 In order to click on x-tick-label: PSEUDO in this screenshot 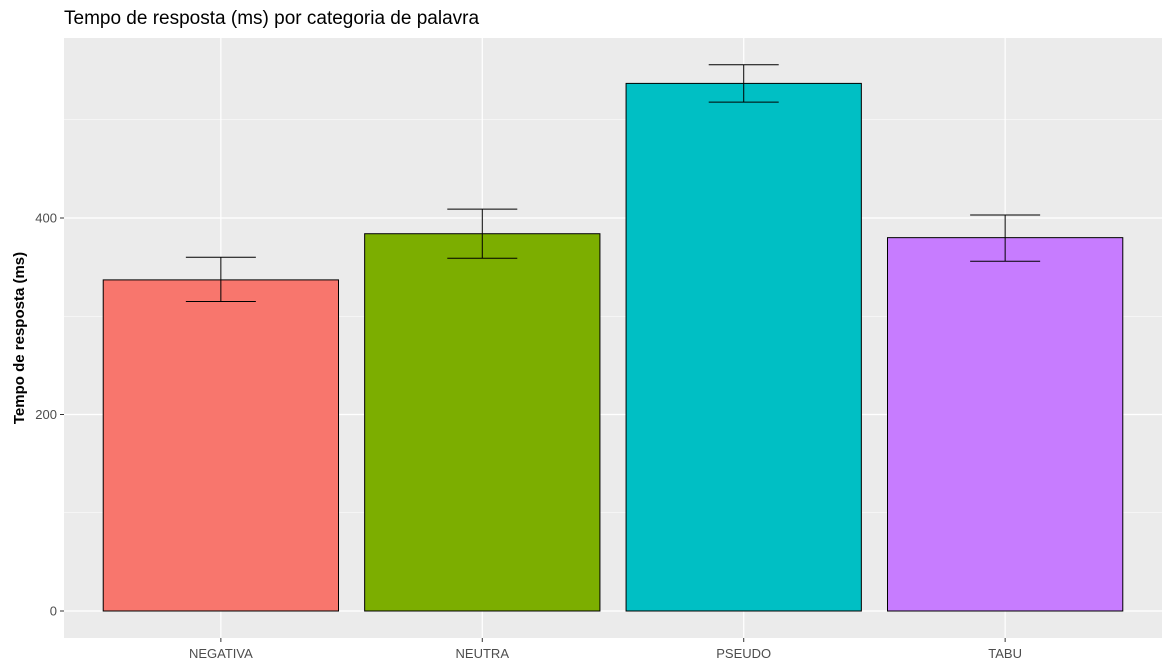, I will do `click(743, 653)`.